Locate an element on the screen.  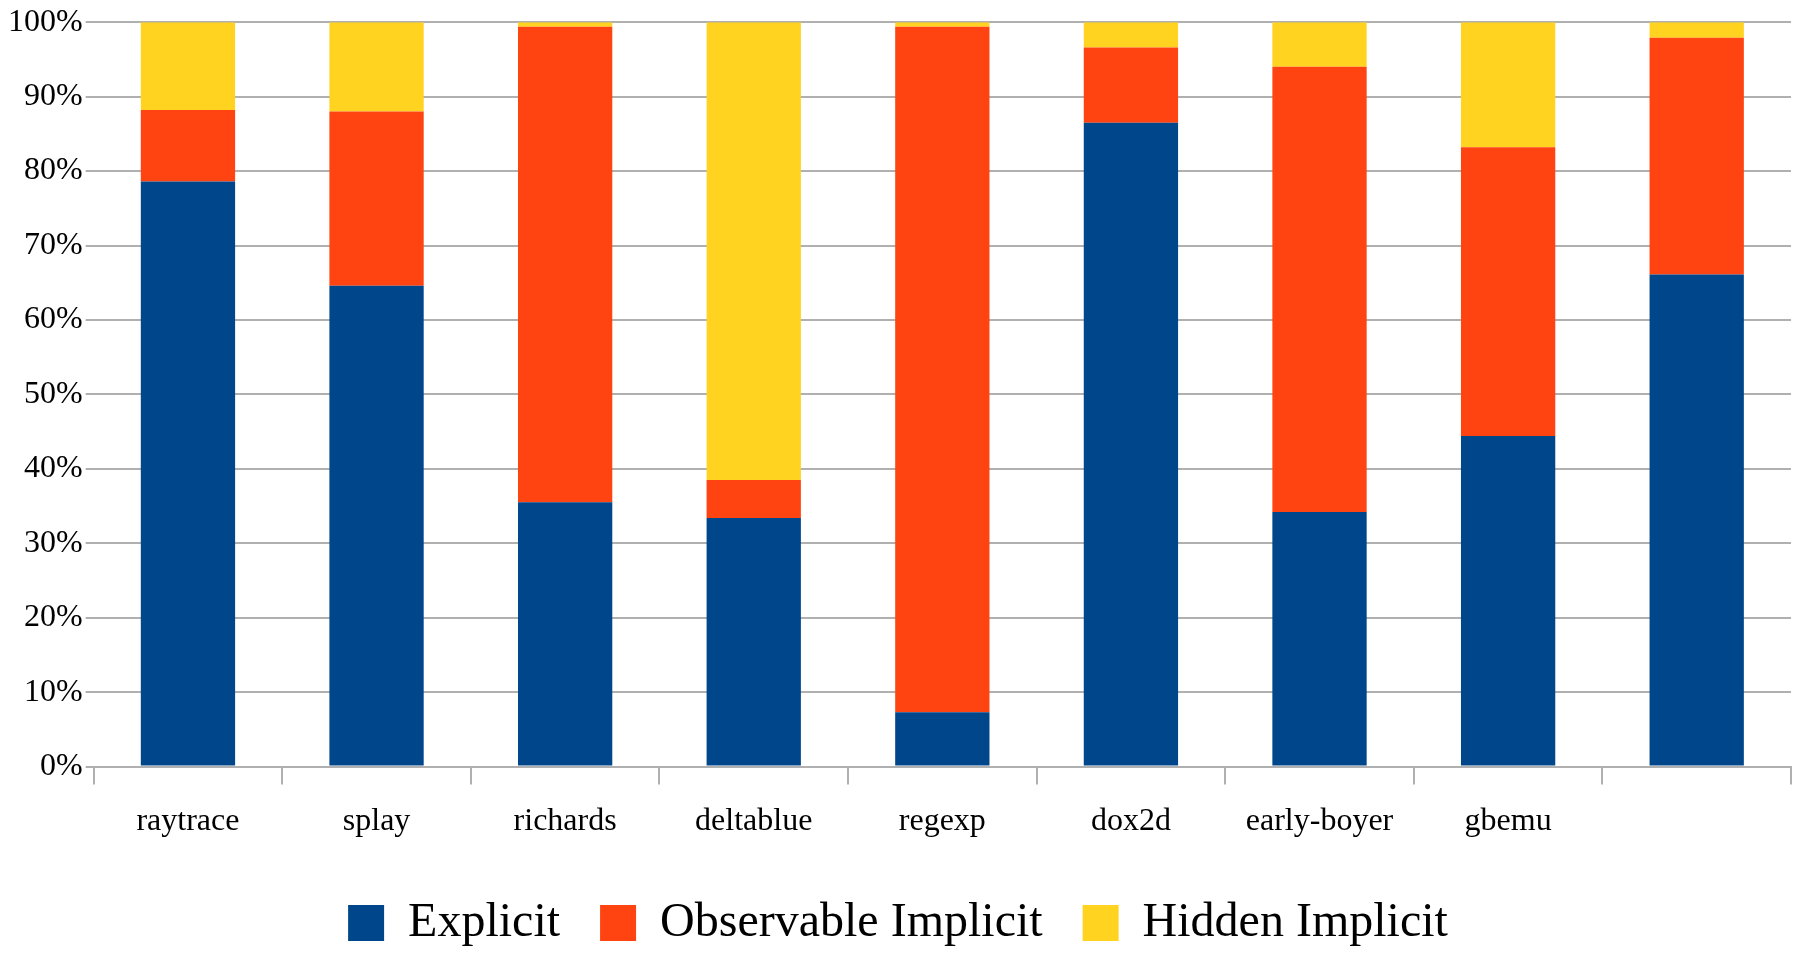
y-tick-label: 20% is located at coordinates (53, 615).